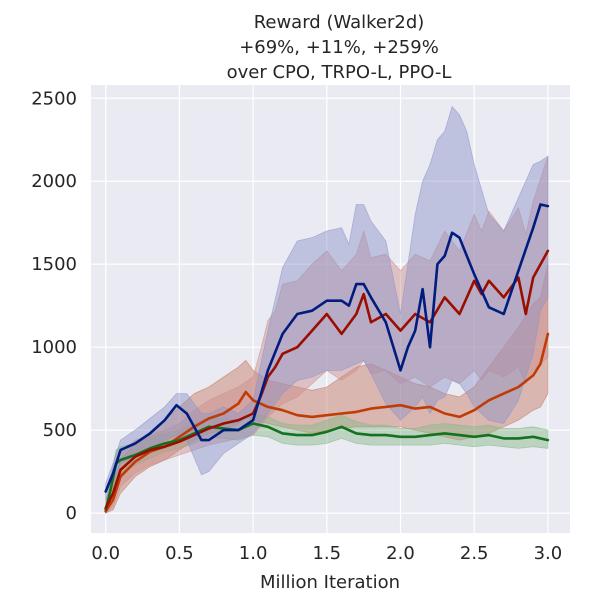  What do you see at coordinates (54, 347) in the screenshot?
I see `y-tick-label: 1000` at bounding box center [54, 347].